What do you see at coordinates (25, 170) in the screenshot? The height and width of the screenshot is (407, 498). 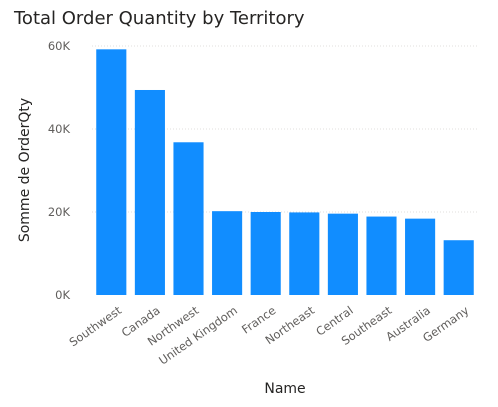 I see `y-axis-title: Somme de OrderQty` at bounding box center [25, 170].